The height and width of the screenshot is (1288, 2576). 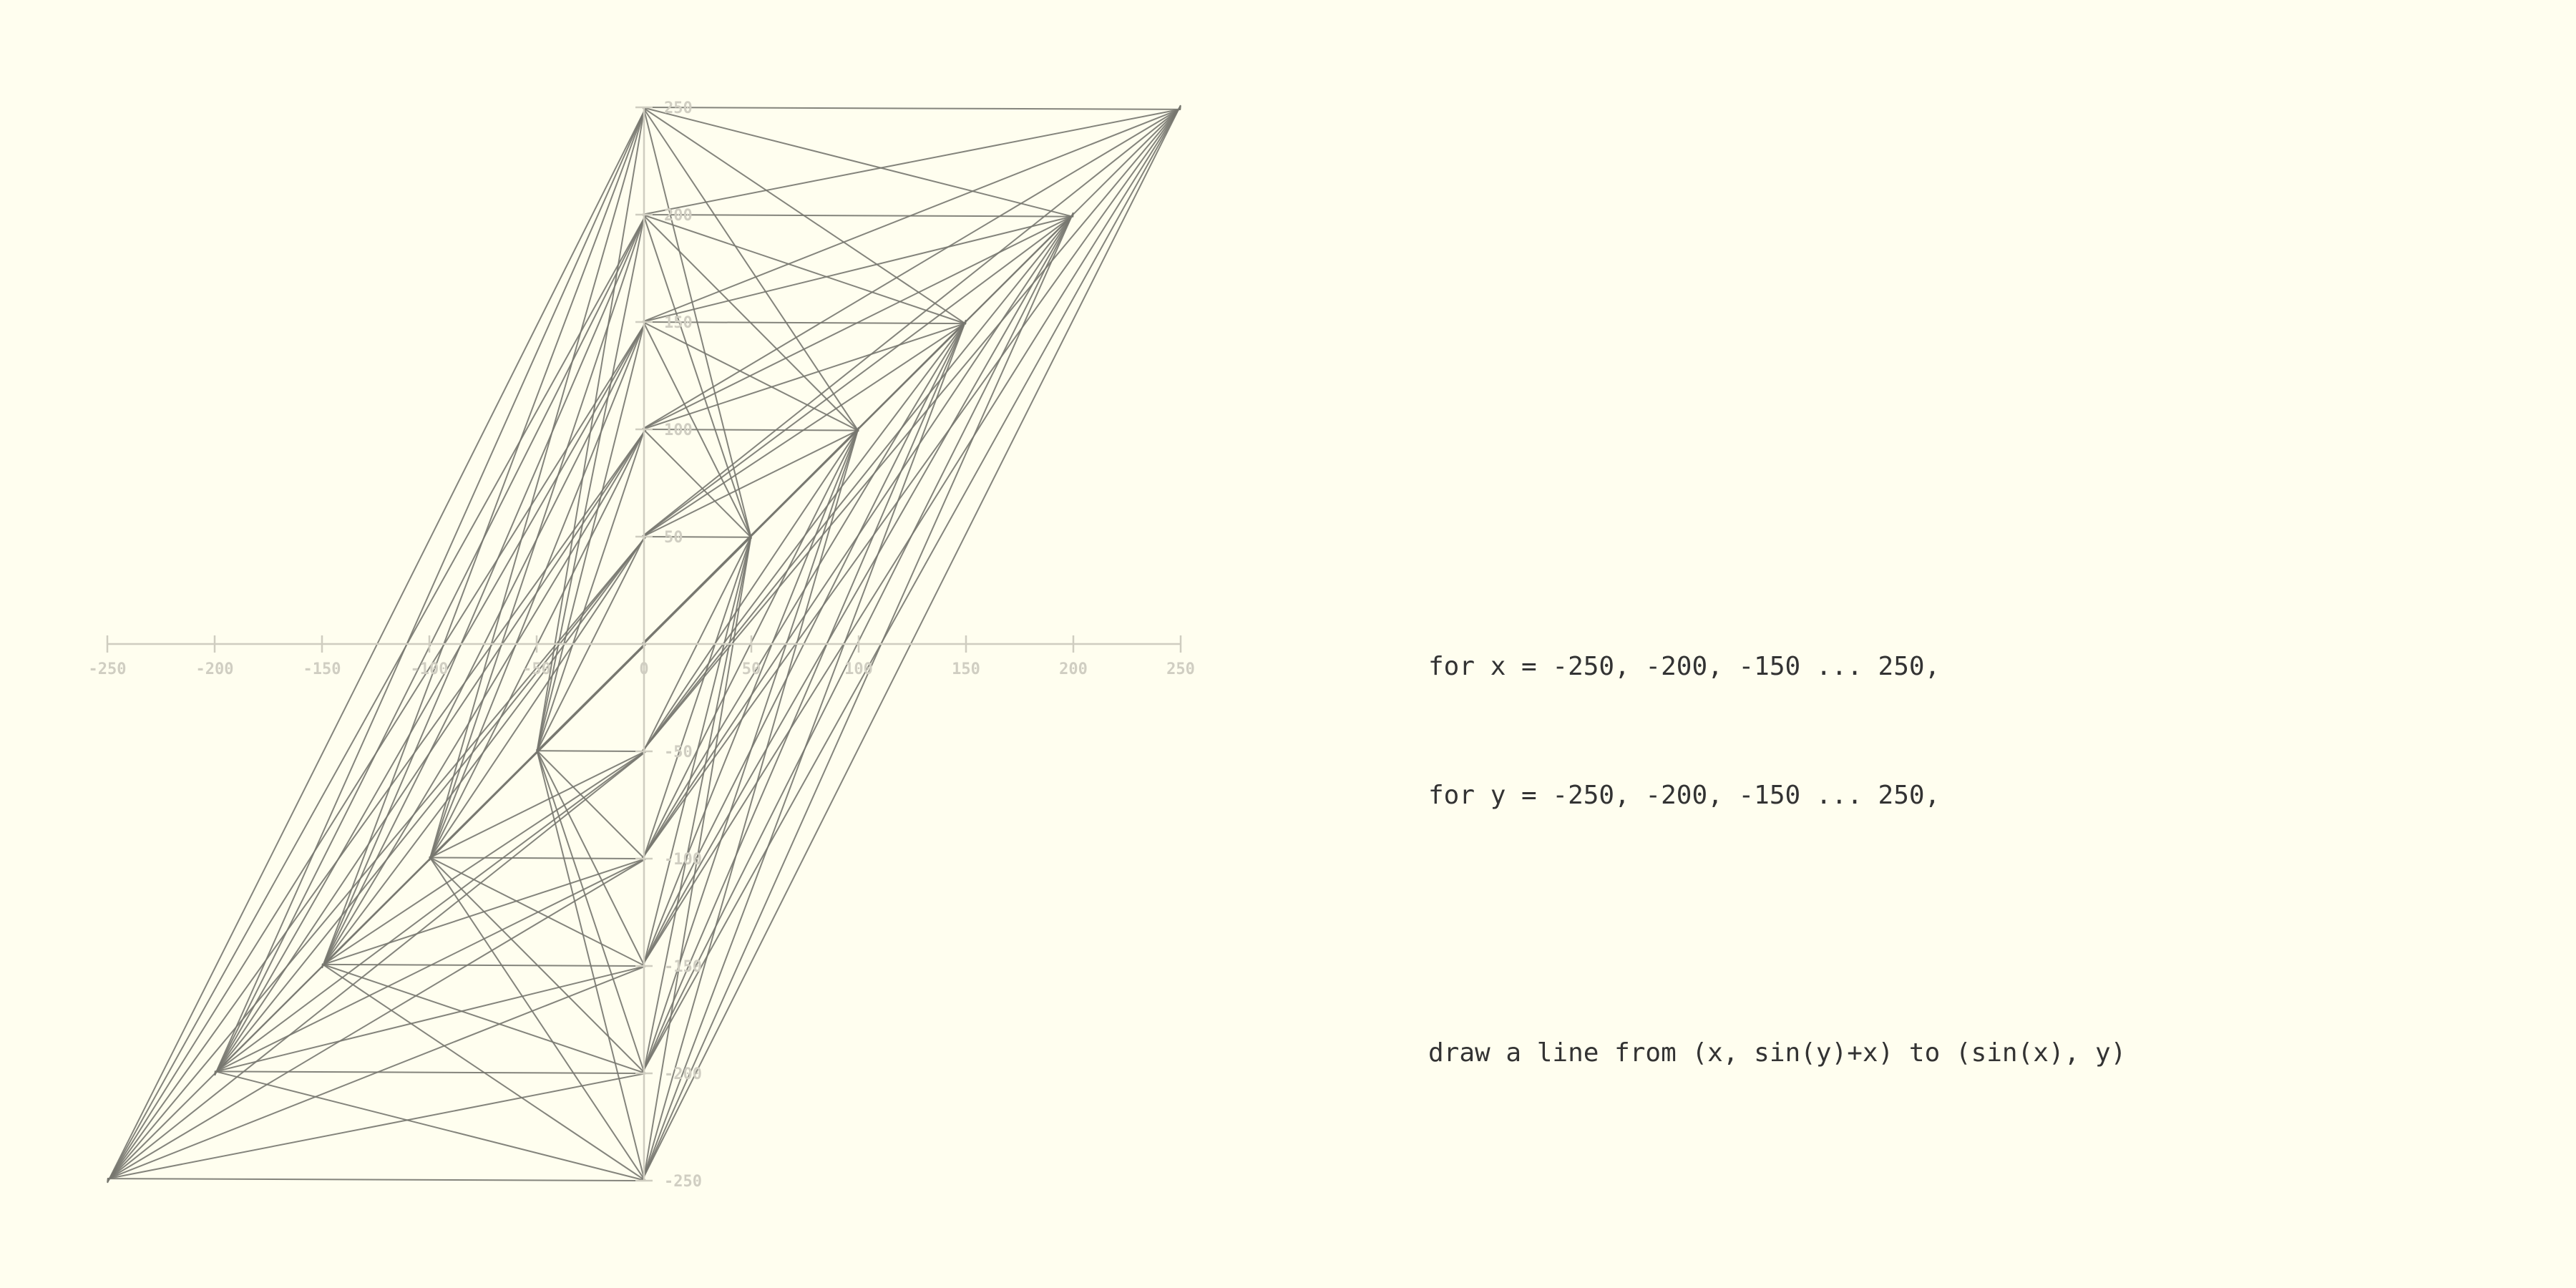 I want to click on x-tick-label: 100, so click(x=858, y=669).